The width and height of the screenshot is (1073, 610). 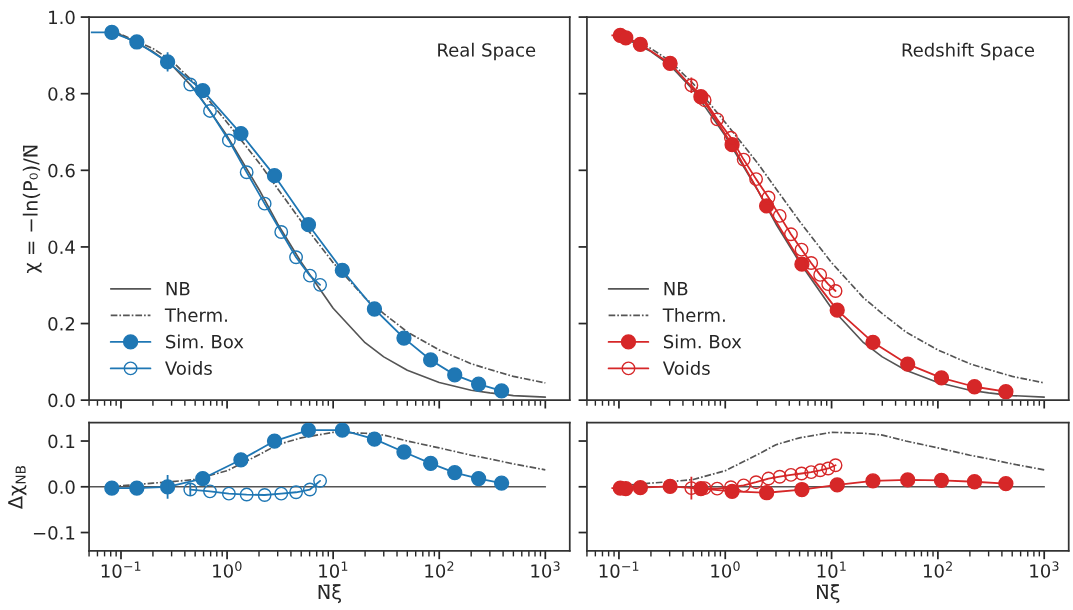 What do you see at coordinates (62, 17) in the screenshot?
I see `y-tick-label: 1.0` at bounding box center [62, 17].